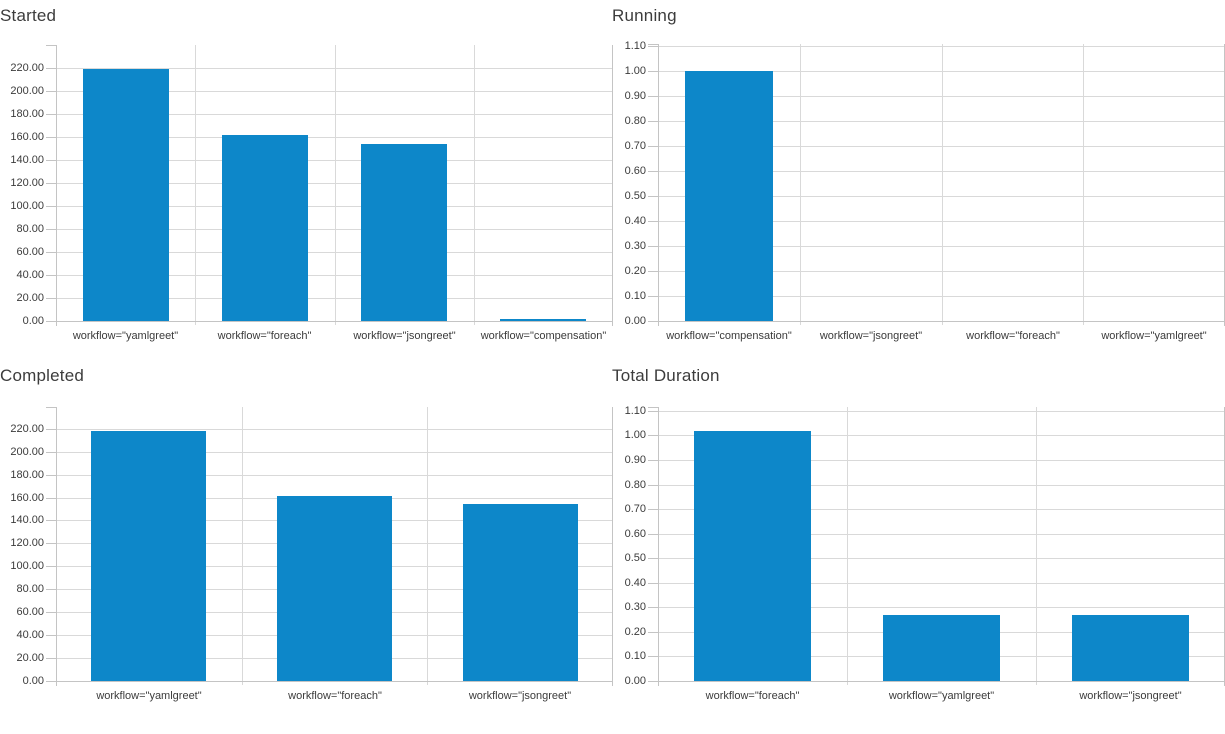 This screenshot has width=1225, height=734. I want to click on panel-title-total-duration: Total Duration, so click(666, 375).